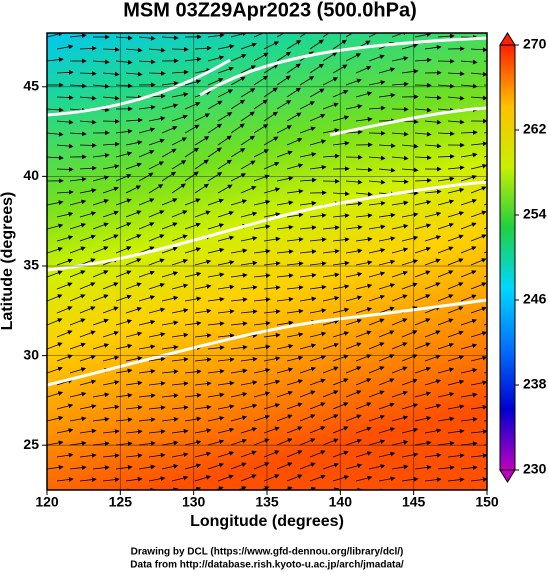  What do you see at coordinates (31, 85) in the screenshot?
I see `y-tick-label: 45` at bounding box center [31, 85].